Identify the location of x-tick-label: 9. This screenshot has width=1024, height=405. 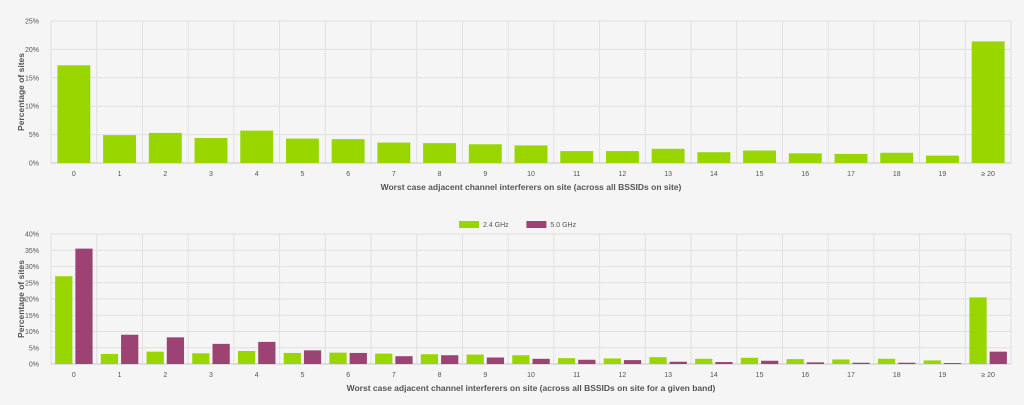
(485, 375).